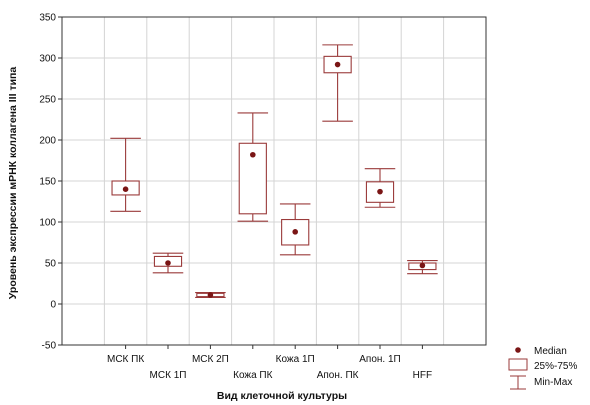  Describe the element at coordinates (422, 375) in the screenshot. I see `x-tick-label: HFF` at that location.